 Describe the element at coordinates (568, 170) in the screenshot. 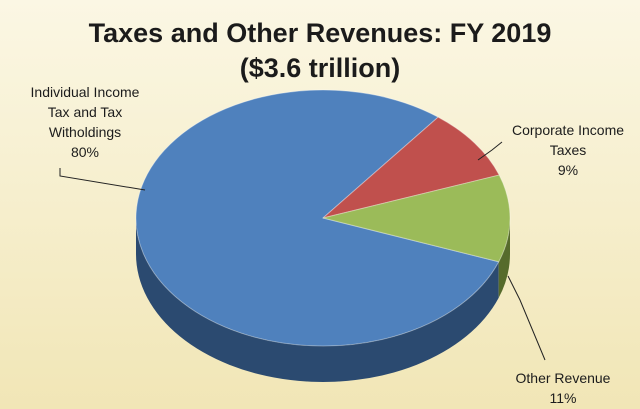

I see `label-value: 9%` at that location.